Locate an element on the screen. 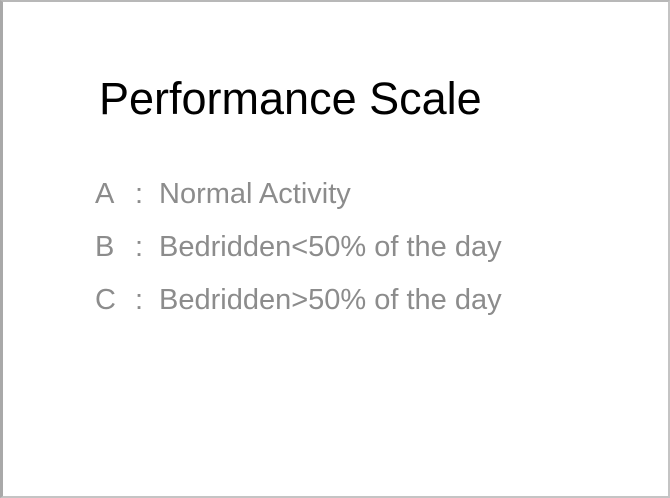 This screenshot has width=670, height=498. grade-description: Bedridden<50% of the day is located at coordinates (330, 247).